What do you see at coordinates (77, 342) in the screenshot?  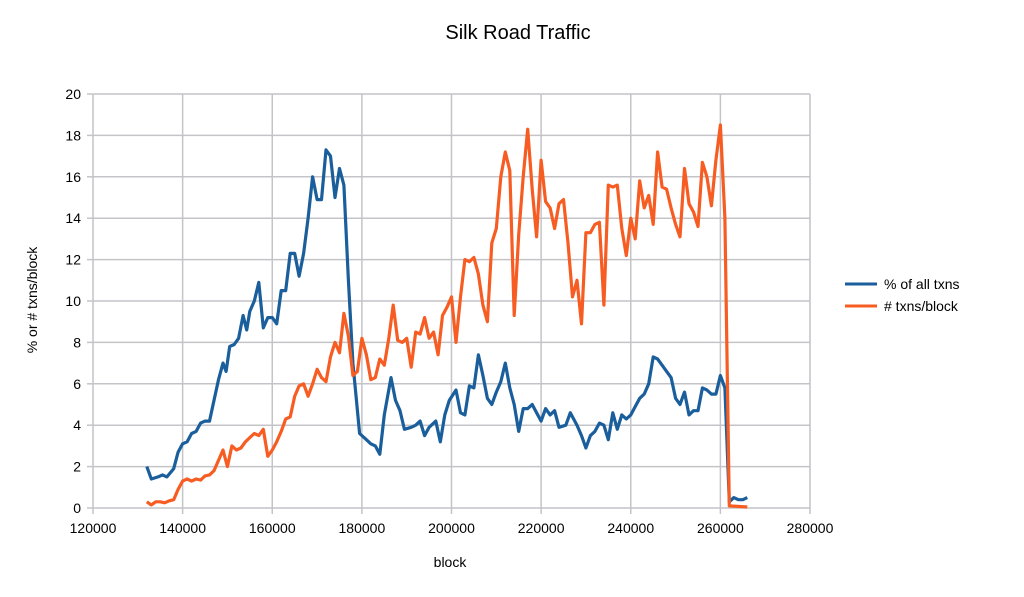 I see `y-tick-label: 8` at bounding box center [77, 342].